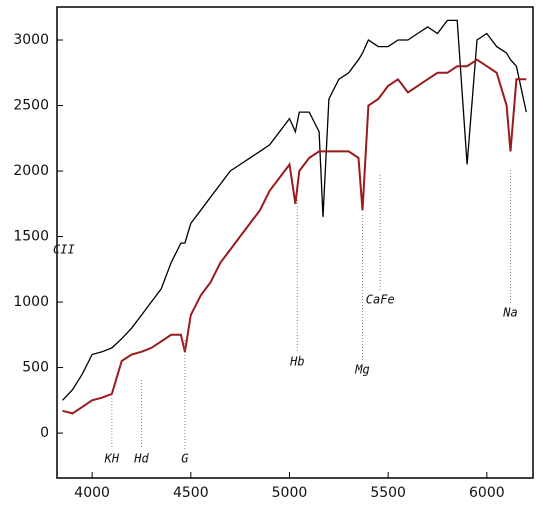  Describe the element at coordinates (92, 493) in the screenshot. I see `x-tick-label: 4000` at that location.